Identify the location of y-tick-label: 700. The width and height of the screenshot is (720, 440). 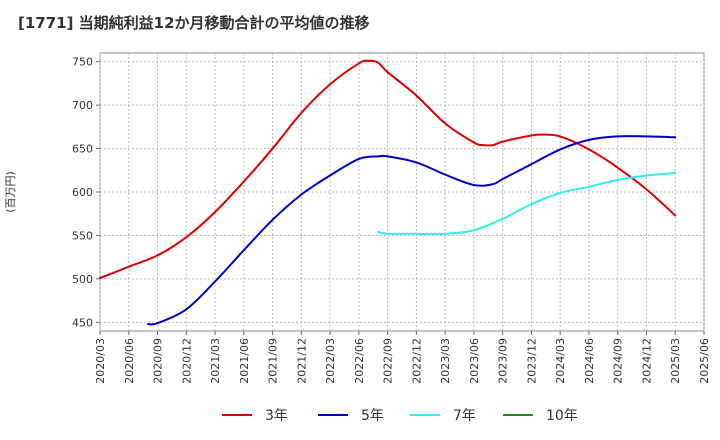
(82, 105).